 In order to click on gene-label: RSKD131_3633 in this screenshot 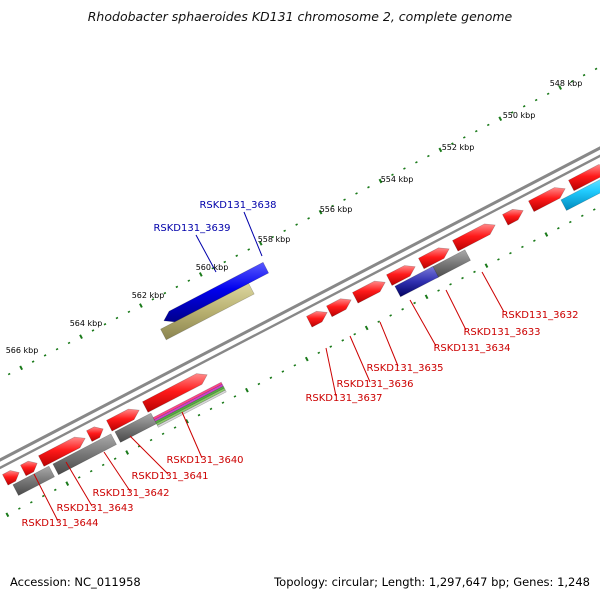, I will do `click(501, 332)`.